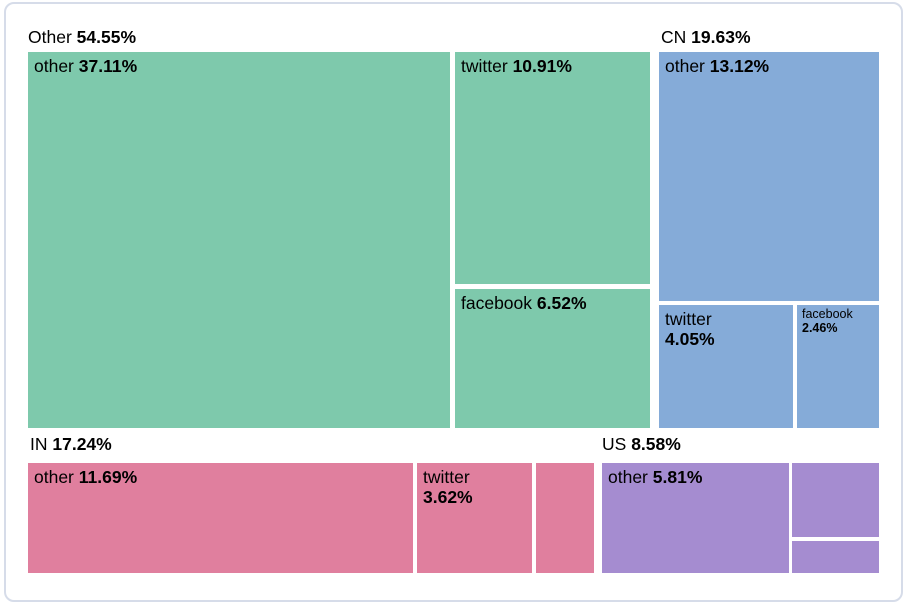 This screenshot has height=602, width=908. I want to click on treemap-cell-us-twitter, so click(835, 500).